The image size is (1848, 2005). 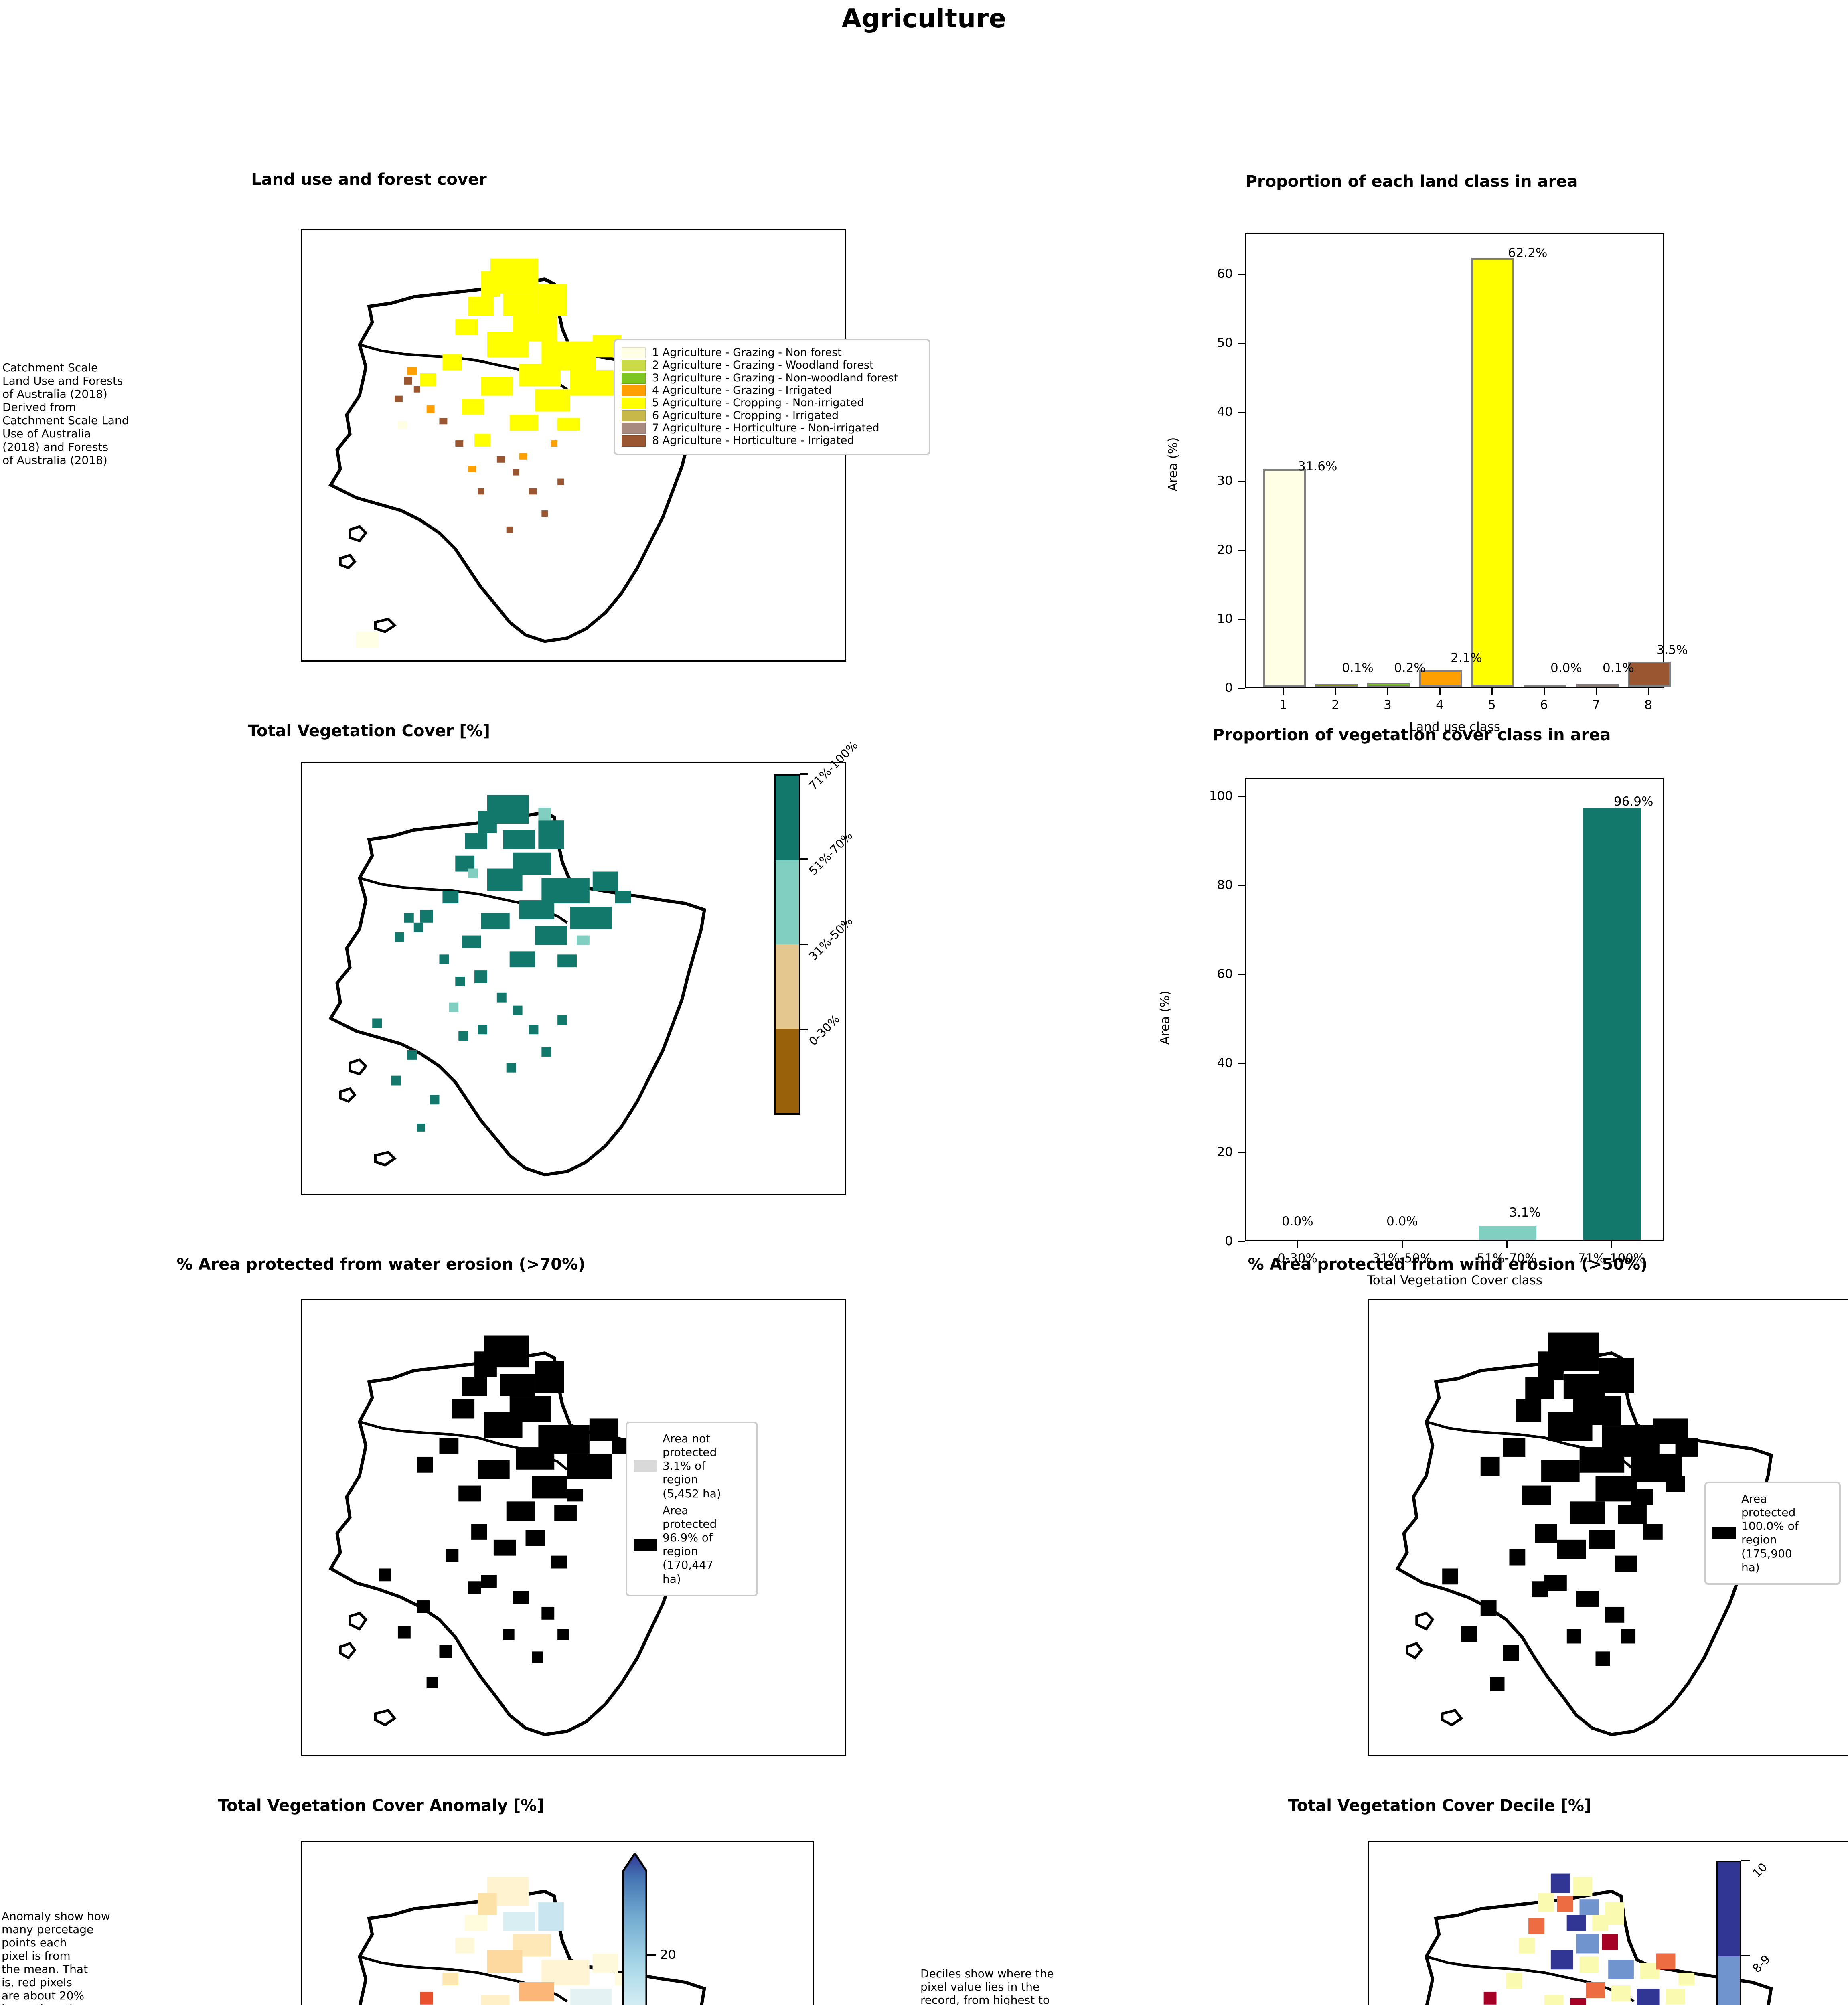 What do you see at coordinates (645, 1466) in the screenshot?
I see `legend-swatch-not-protected` at bounding box center [645, 1466].